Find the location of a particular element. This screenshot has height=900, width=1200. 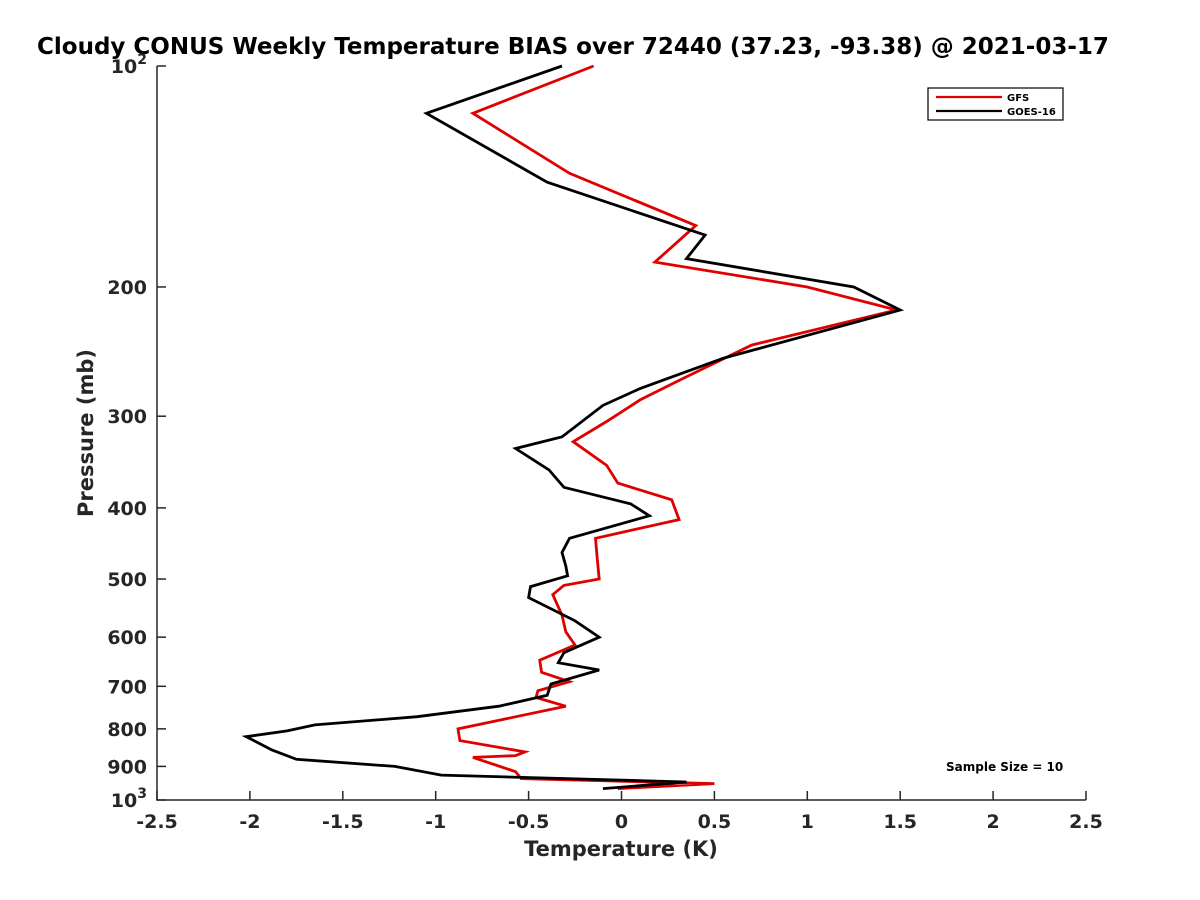

y-tick-label: 500 is located at coordinates (127, 580).